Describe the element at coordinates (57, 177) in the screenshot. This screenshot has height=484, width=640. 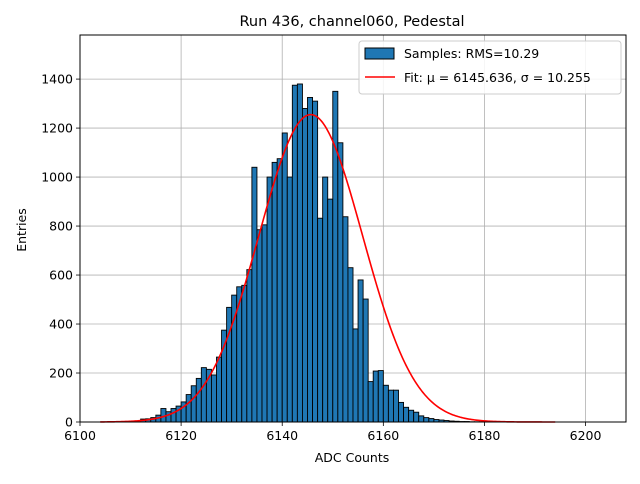
I see `y-tick-label: 1000` at that location.